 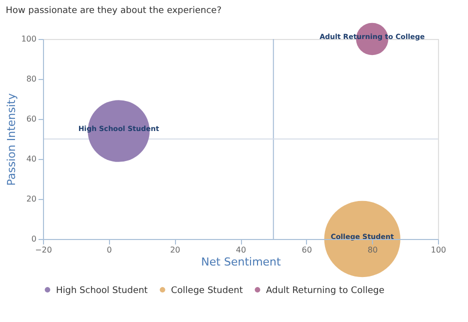 I want to click on x-tick-label: 40, so click(x=241, y=250).